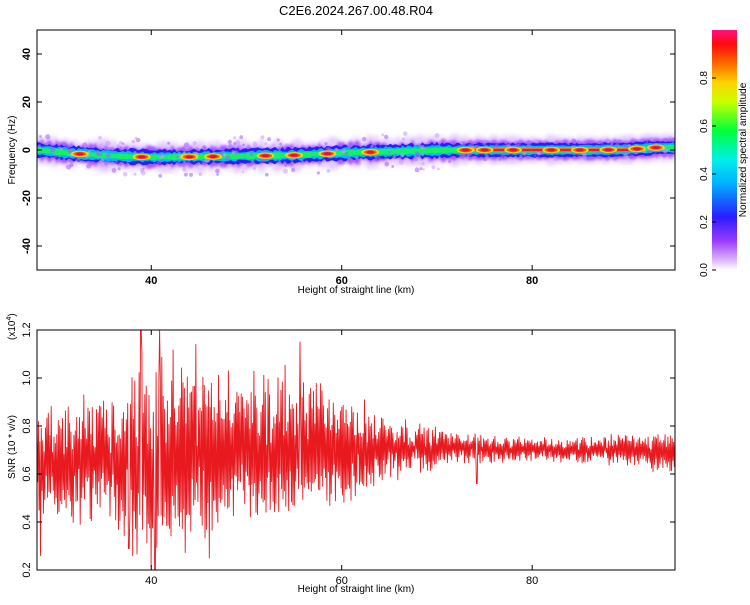 This screenshot has width=750, height=605. I want to click on x-tick-label: 60, so click(342, 581).